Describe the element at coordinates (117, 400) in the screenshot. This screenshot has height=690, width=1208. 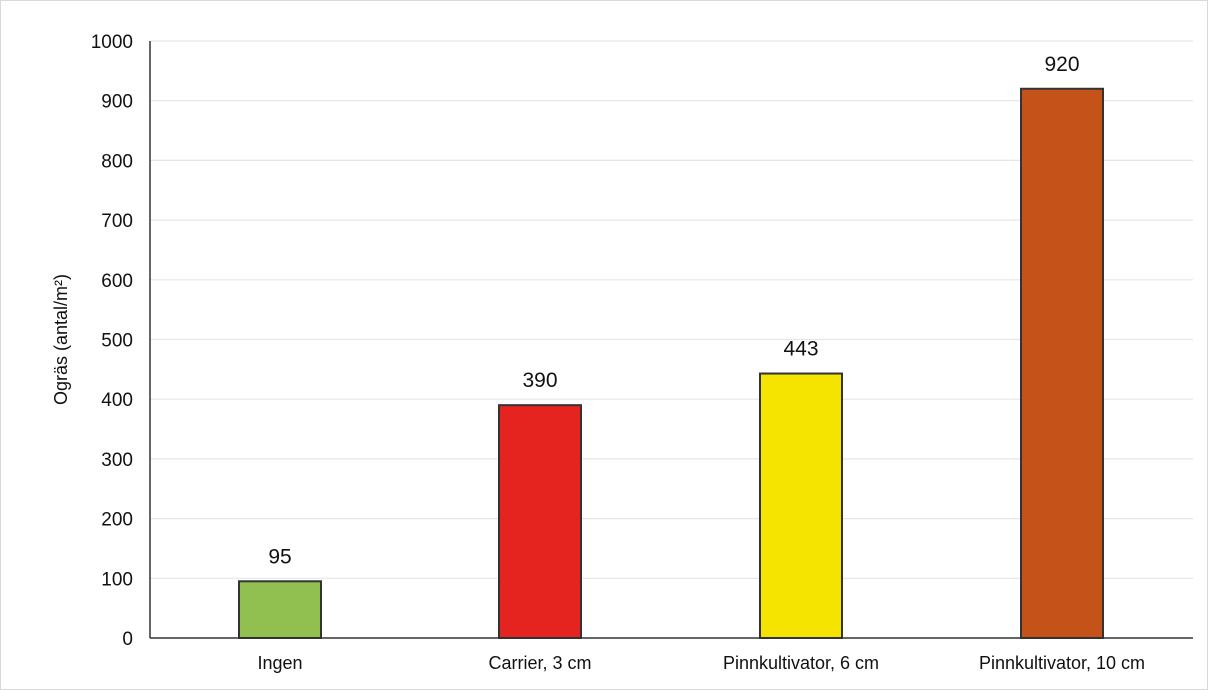
I see `y-tick-label: 400` at that location.